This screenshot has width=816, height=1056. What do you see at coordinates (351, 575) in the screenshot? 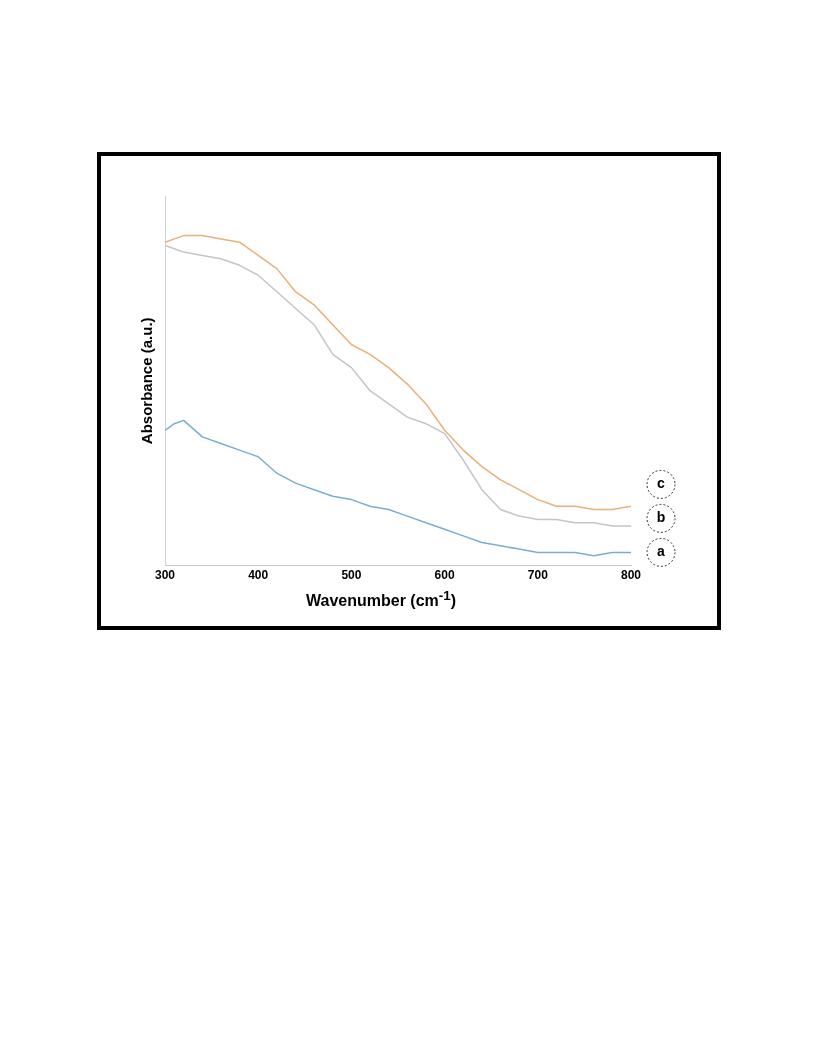
I see `x-tick-label: 500` at bounding box center [351, 575].